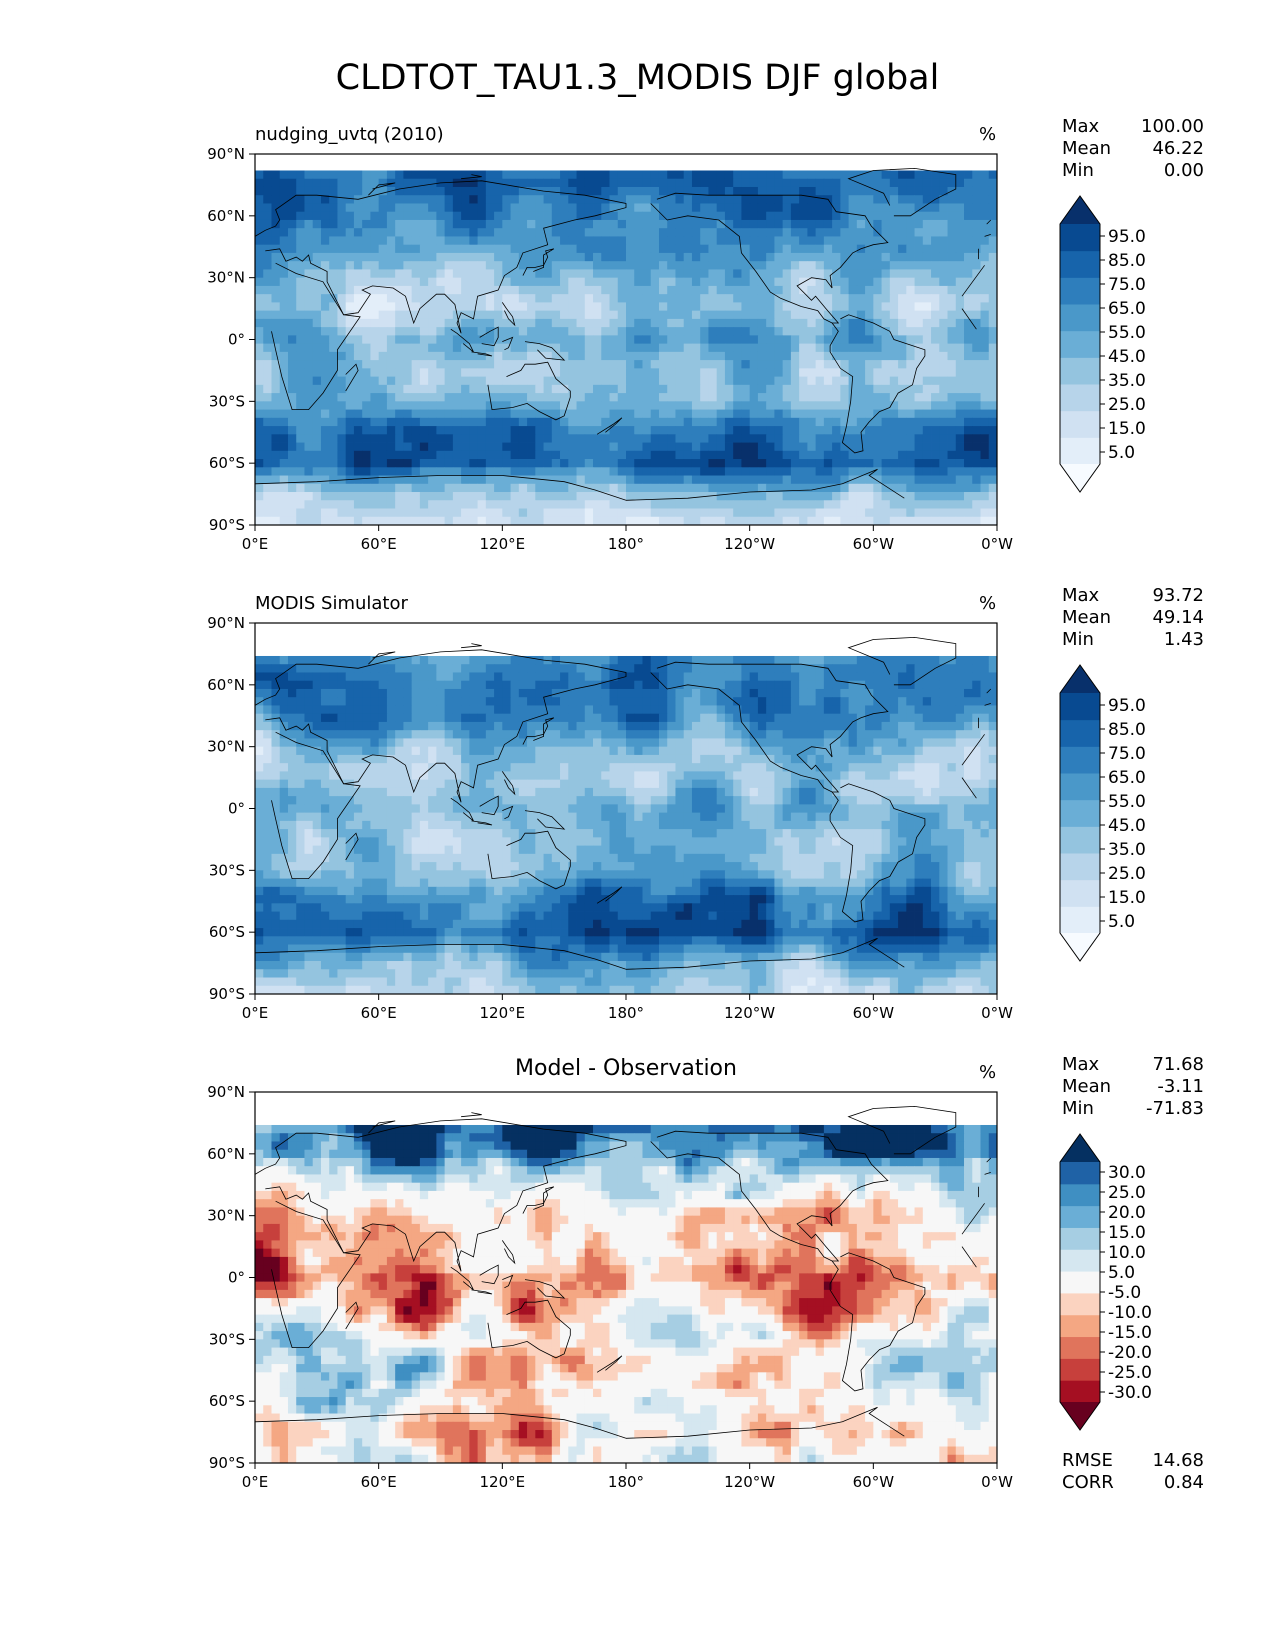 This screenshot has height=1650, width=1275. What do you see at coordinates (1178, 1064) in the screenshot?
I see `stat-value: 71.68` at bounding box center [1178, 1064].